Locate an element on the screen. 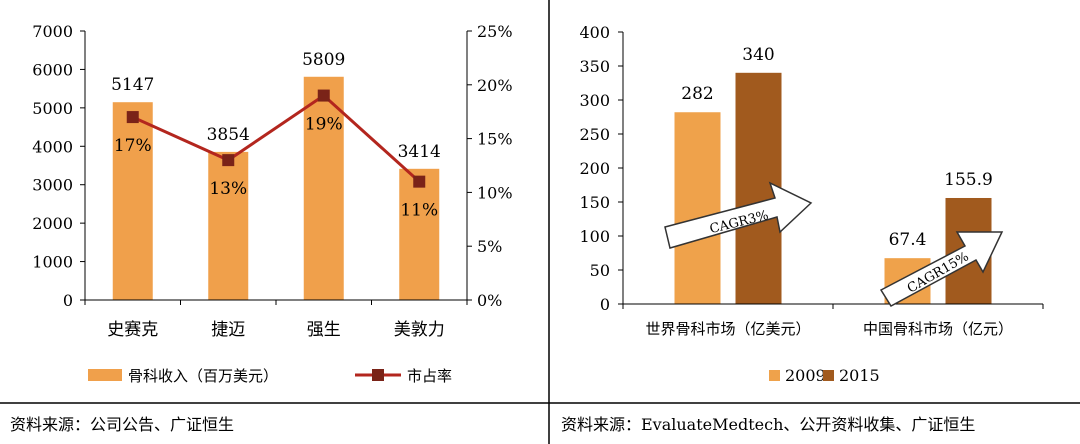 This screenshot has height=444, width=1080. legend-line-marker is located at coordinates (378, 375).